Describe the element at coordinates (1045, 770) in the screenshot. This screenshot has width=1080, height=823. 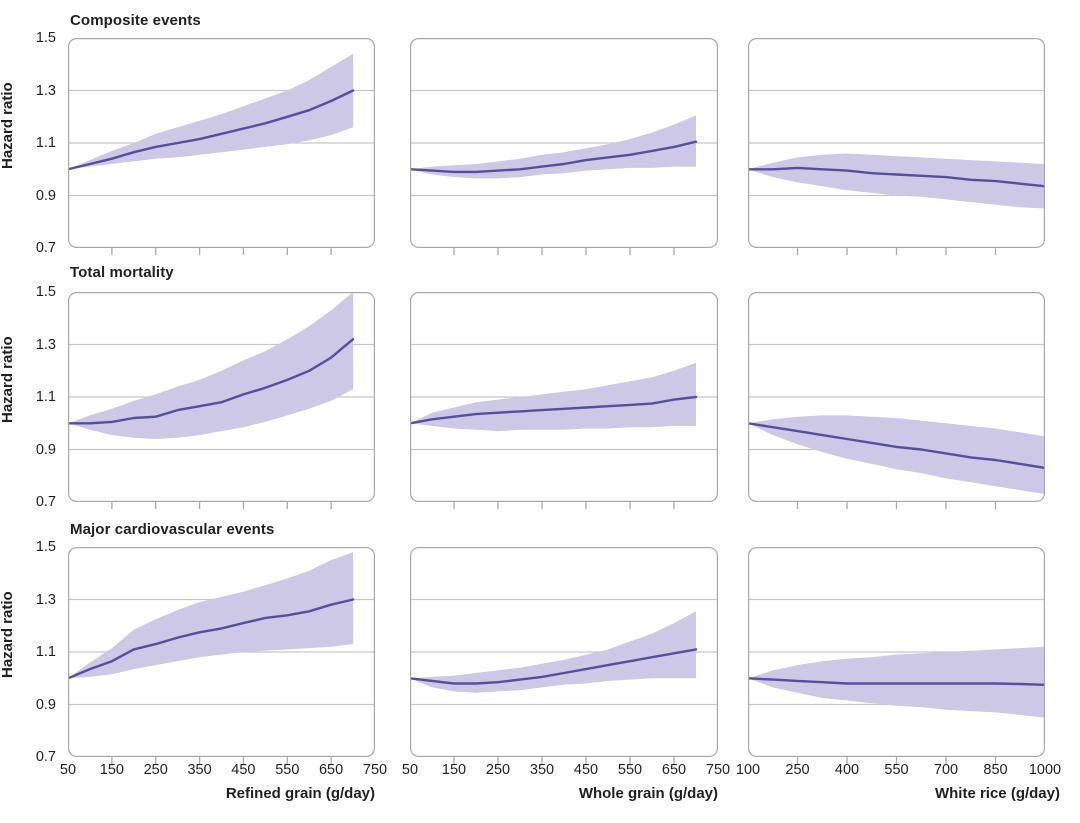
I see `x-tick-label: 1000` at that location.